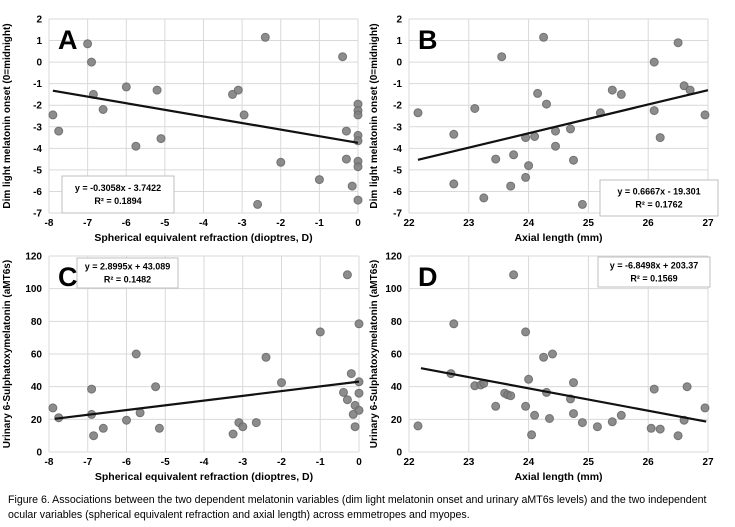 Image resolution: width=735 pixels, height=527 pixels. What do you see at coordinates (529, 462) in the screenshot?
I see `x-tick-label: 24` at bounding box center [529, 462].